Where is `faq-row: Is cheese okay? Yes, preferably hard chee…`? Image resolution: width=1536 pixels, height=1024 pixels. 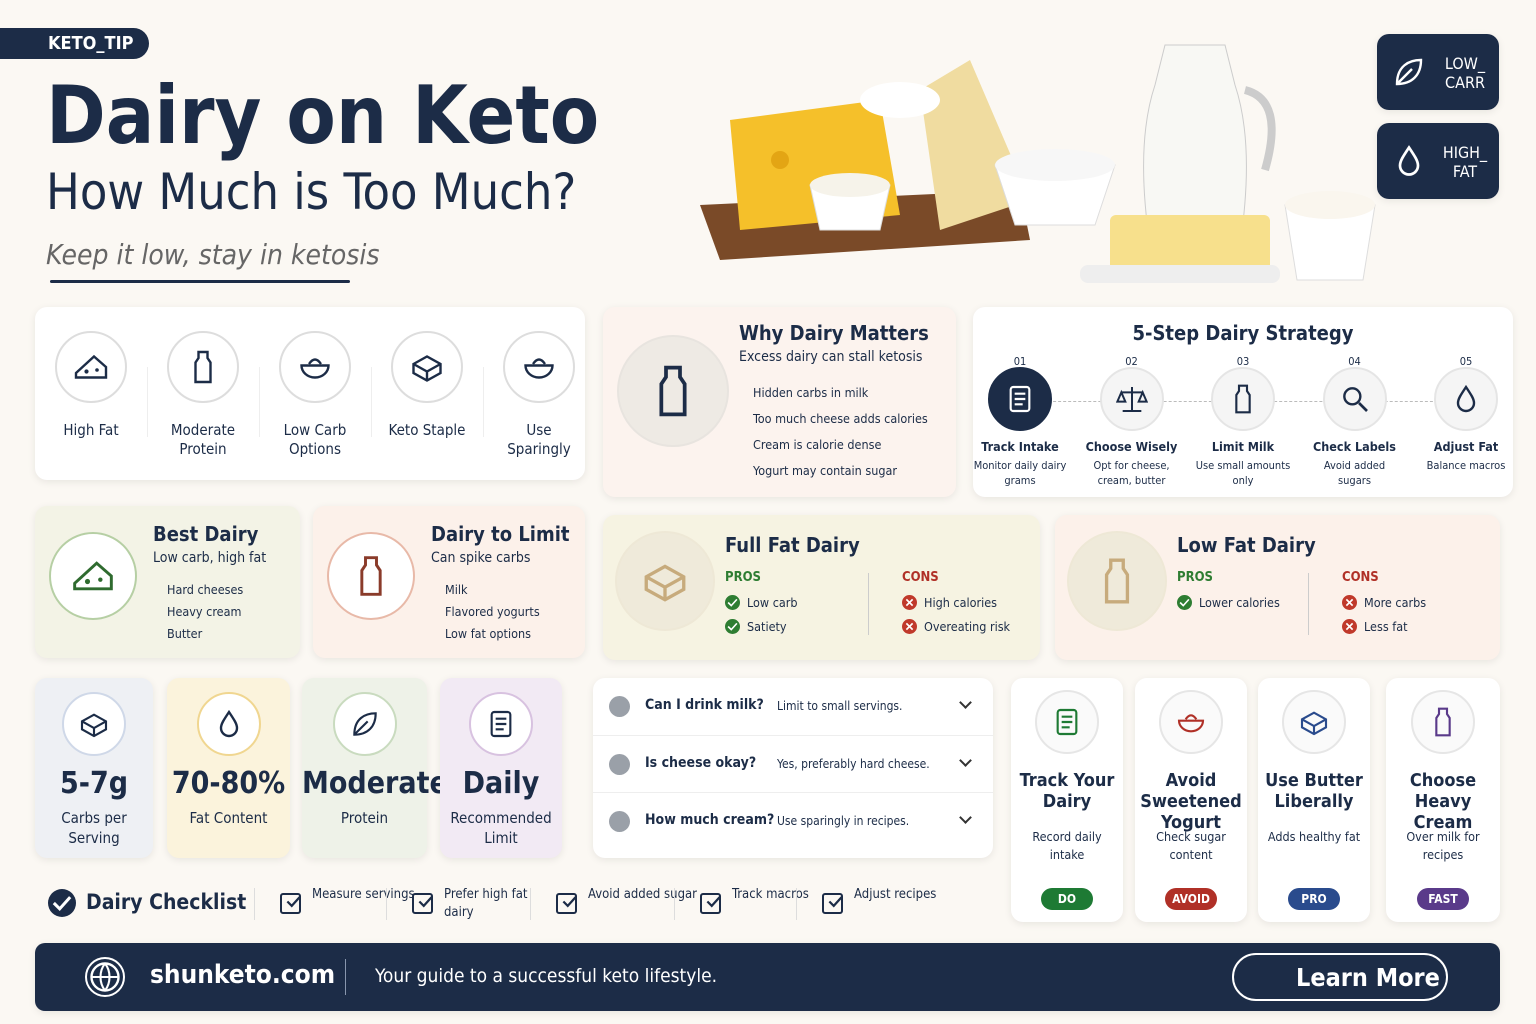 faq-row: Is cheese okay? Yes, preferably hard chee… is located at coordinates (793, 763).